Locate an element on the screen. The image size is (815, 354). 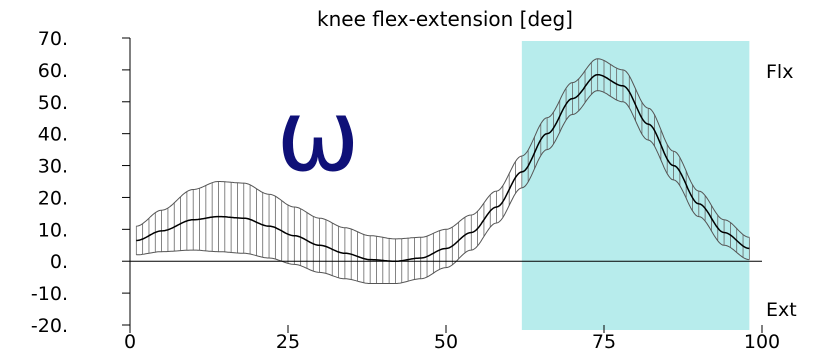
flx-label: Flx is located at coordinates (779, 72).